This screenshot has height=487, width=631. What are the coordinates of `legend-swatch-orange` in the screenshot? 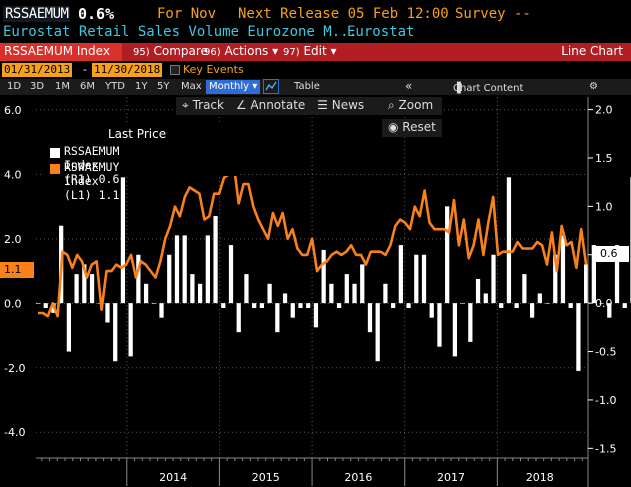 It's located at (55, 169).